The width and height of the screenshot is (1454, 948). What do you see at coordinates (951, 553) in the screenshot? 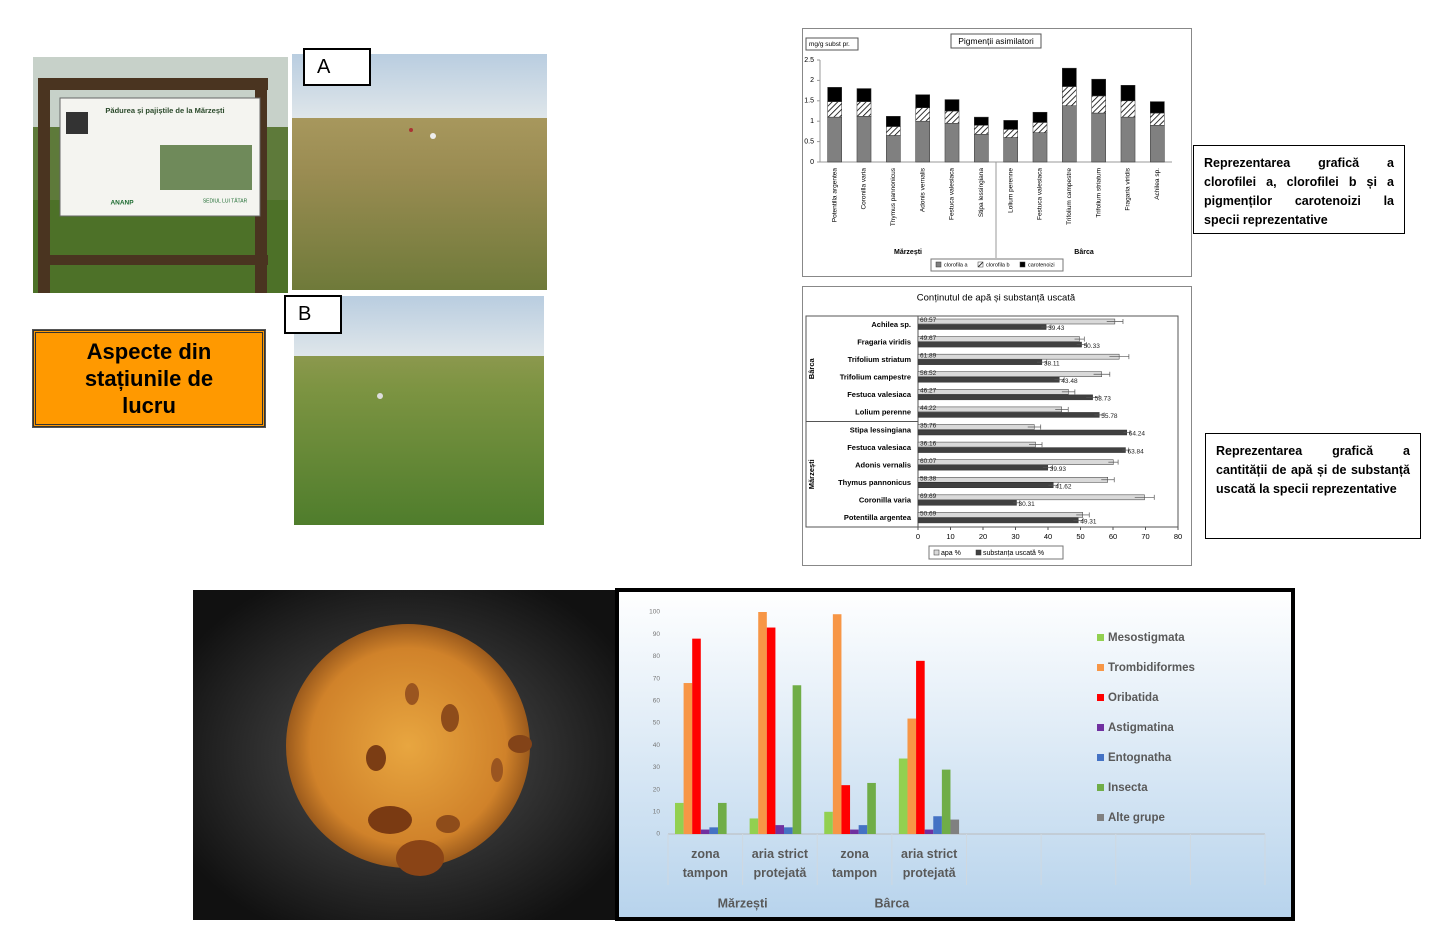
I see `legend-label: apa %` at bounding box center [951, 553].